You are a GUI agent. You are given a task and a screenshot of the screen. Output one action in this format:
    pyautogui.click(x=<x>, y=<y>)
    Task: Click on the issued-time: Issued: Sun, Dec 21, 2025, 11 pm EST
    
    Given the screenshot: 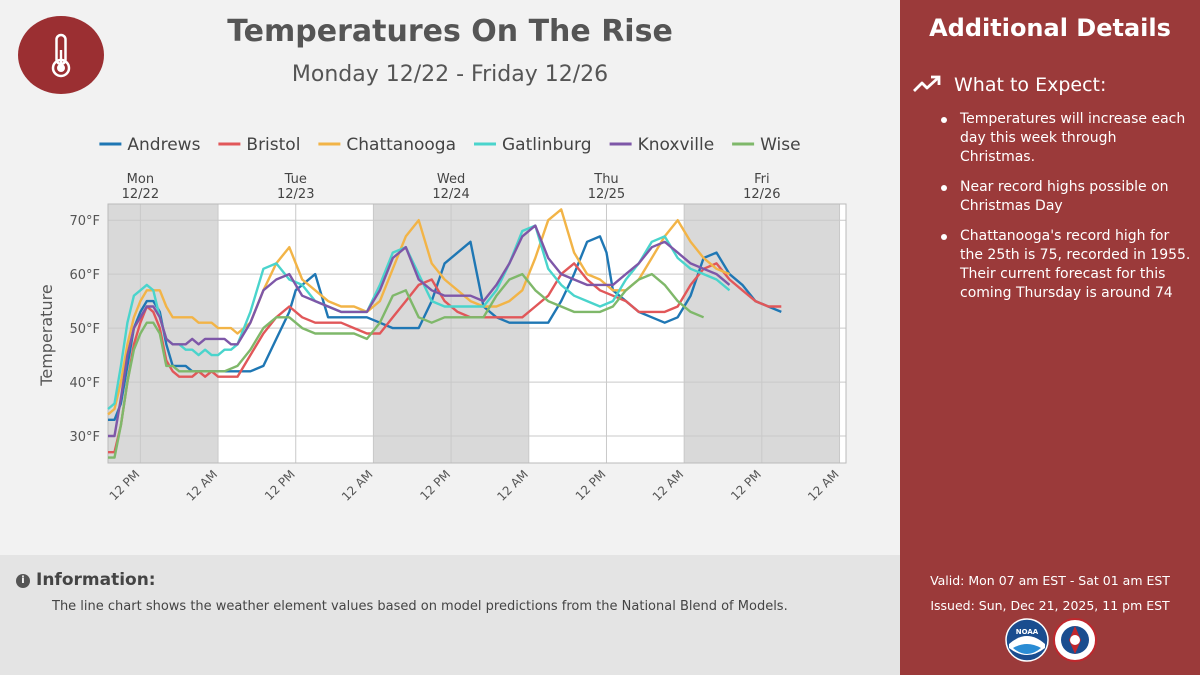 What is the action you would take?
    pyautogui.click(x=1050, y=605)
    